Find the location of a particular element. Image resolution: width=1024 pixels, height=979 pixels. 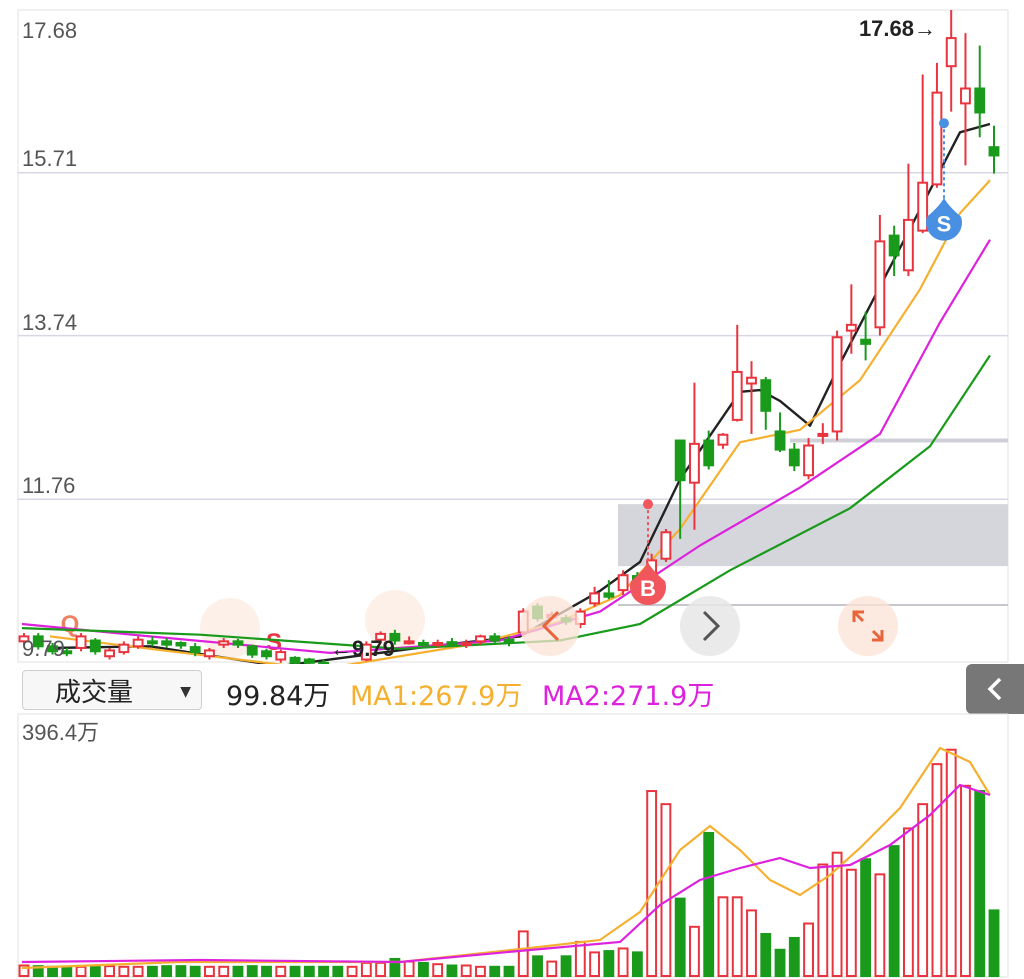

prev-button is located at coordinates (550, 626).